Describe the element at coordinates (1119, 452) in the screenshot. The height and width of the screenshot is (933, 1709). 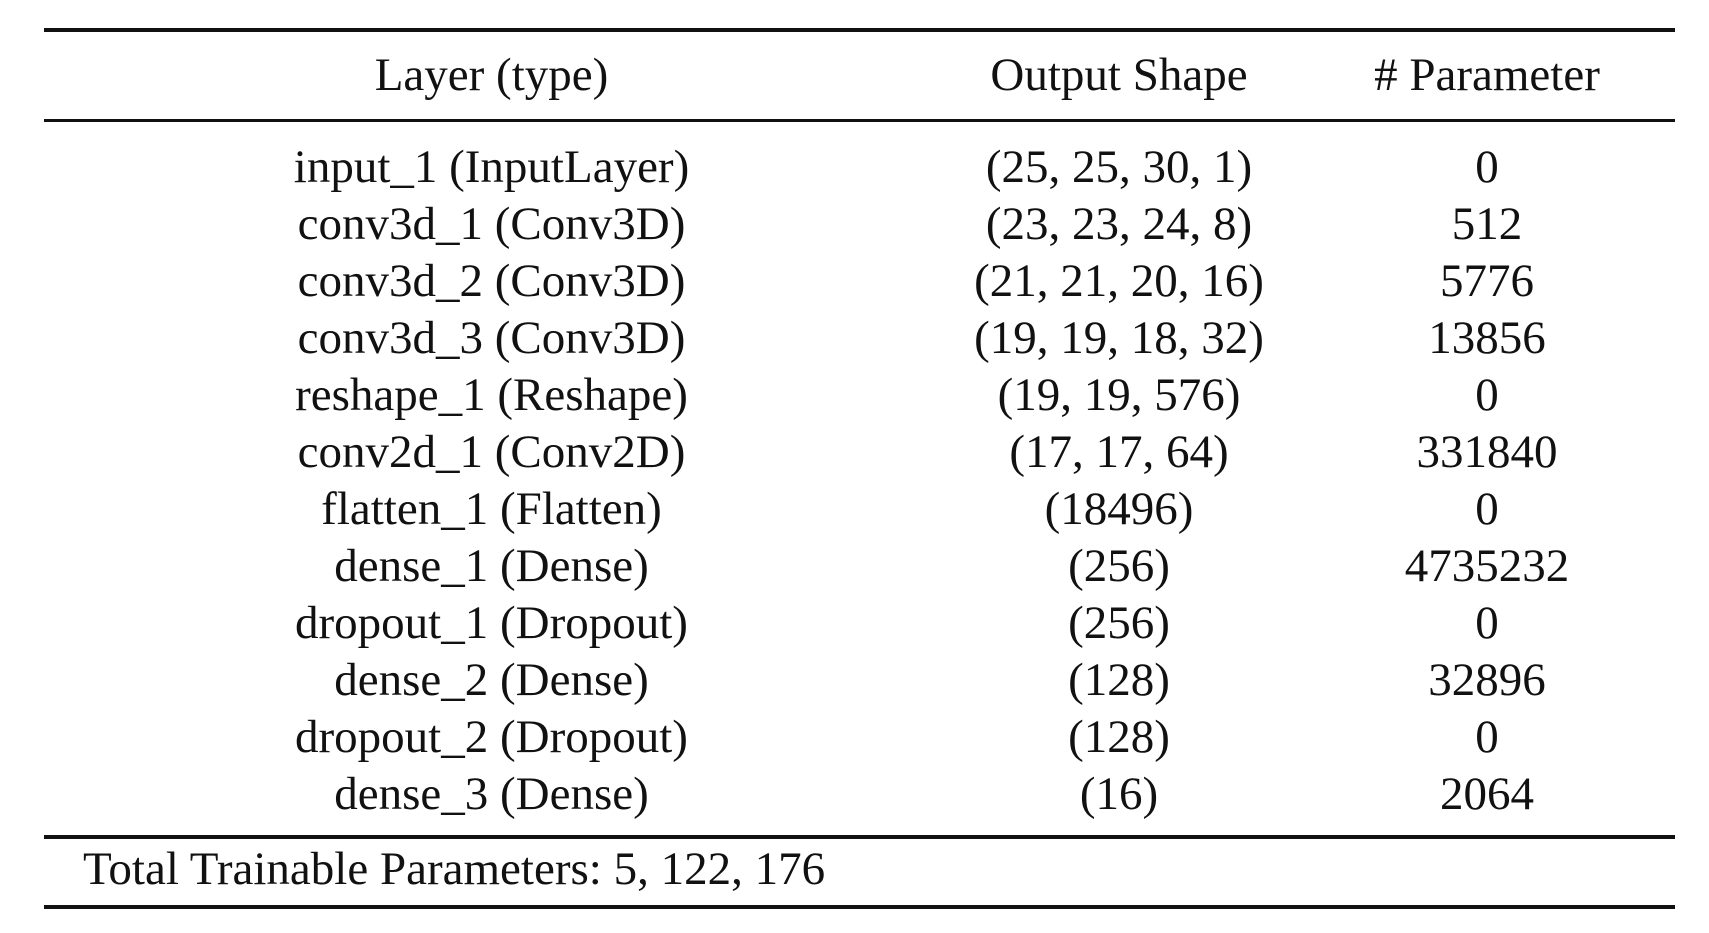
I see `cell-output-shape: (17, 17, 64)` at that location.